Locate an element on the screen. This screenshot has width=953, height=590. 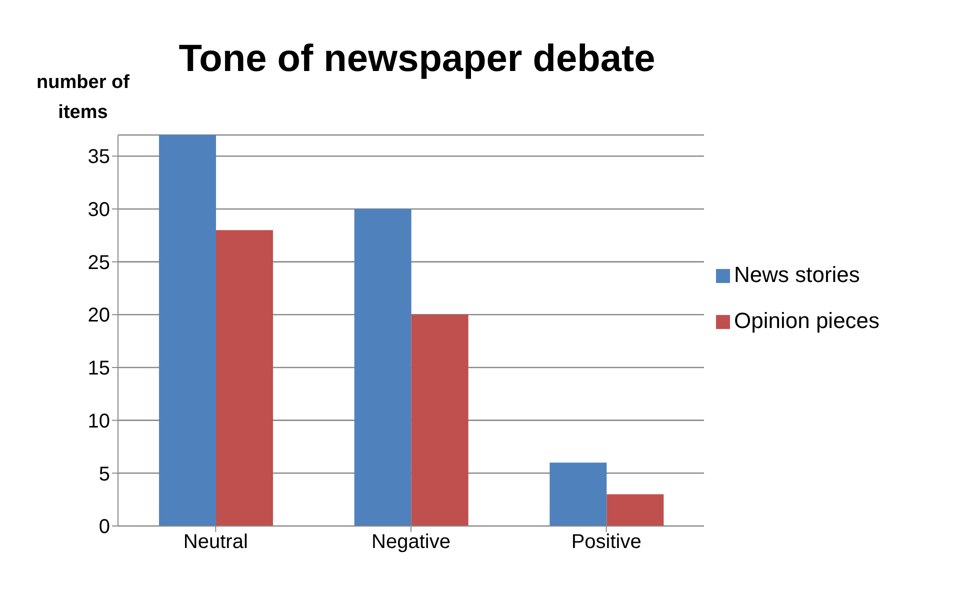
y-tick-label: 20 is located at coordinates (99, 315).